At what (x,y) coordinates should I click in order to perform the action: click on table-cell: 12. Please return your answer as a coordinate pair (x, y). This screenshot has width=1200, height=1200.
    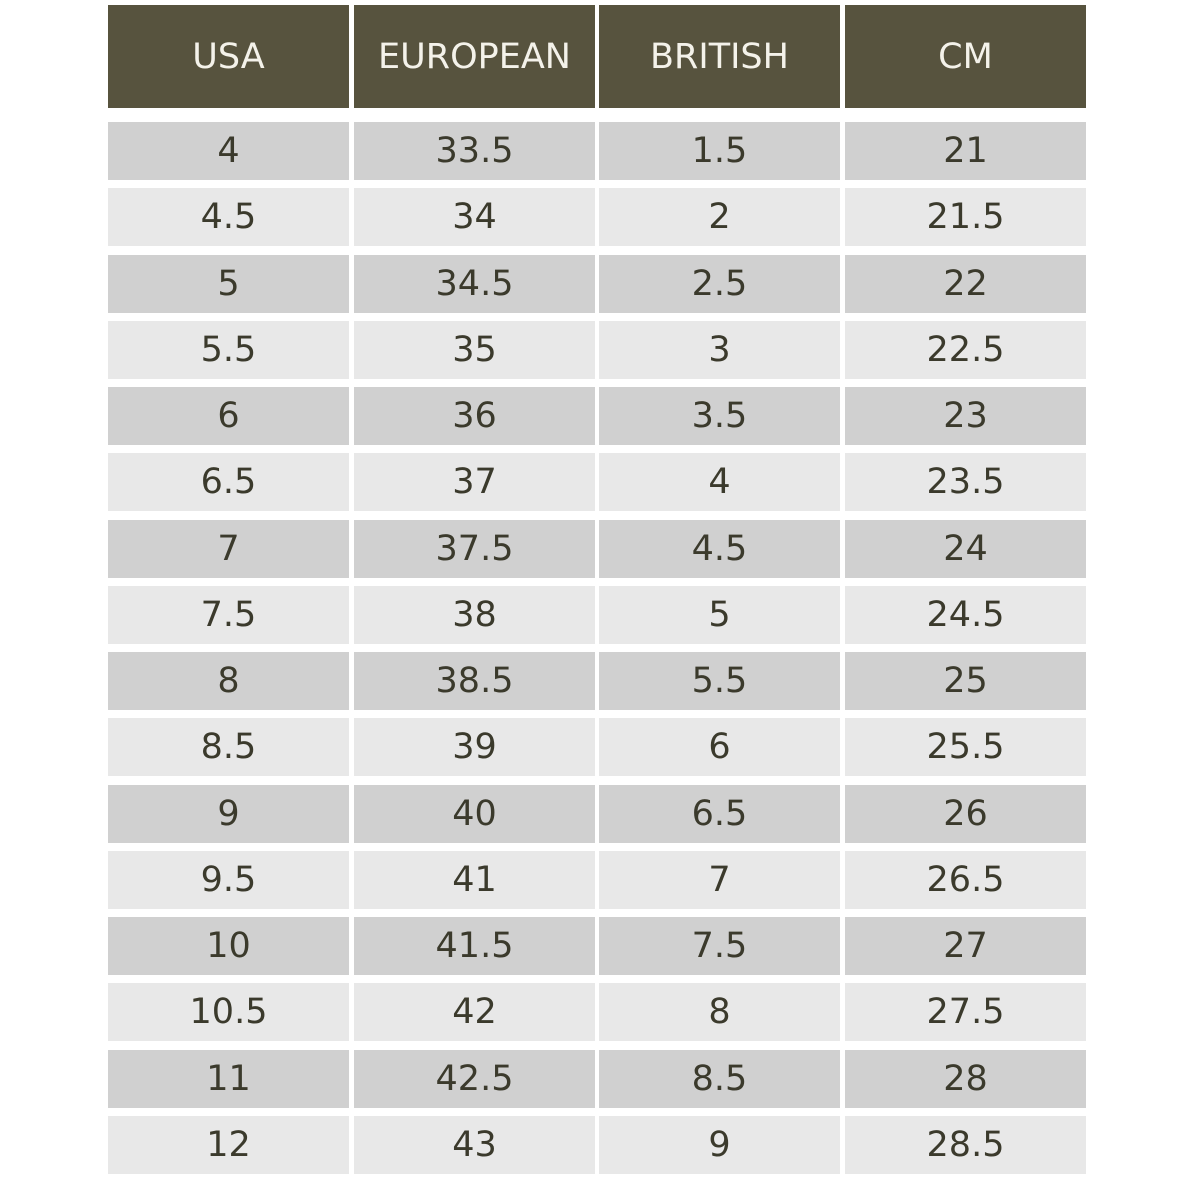
    Looking at the image, I should click on (228, 1144).